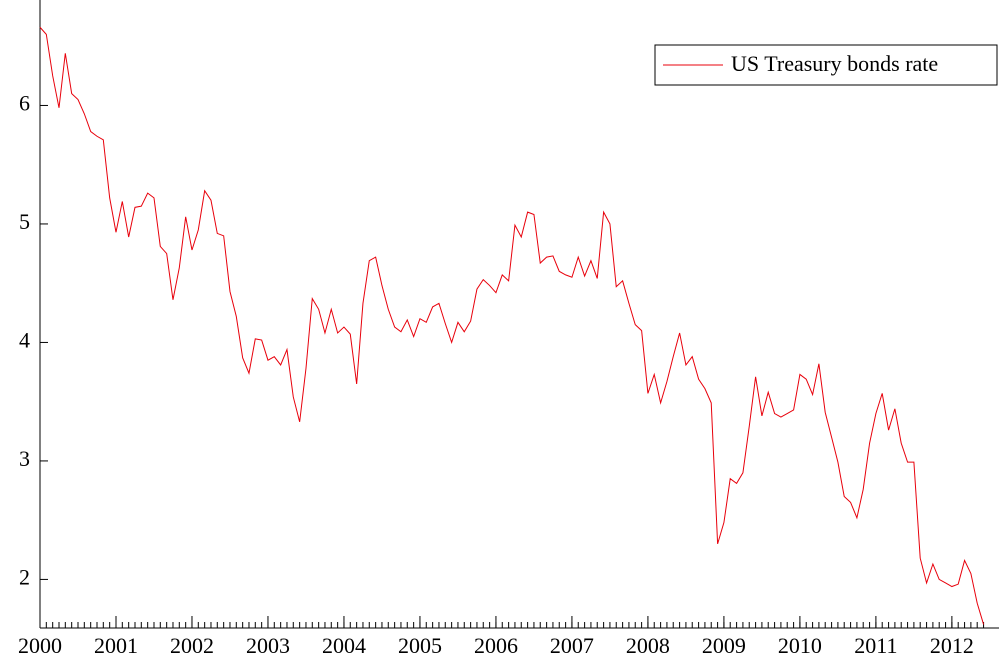  I want to click on x-tick-label: 2000, so click(40, 645).